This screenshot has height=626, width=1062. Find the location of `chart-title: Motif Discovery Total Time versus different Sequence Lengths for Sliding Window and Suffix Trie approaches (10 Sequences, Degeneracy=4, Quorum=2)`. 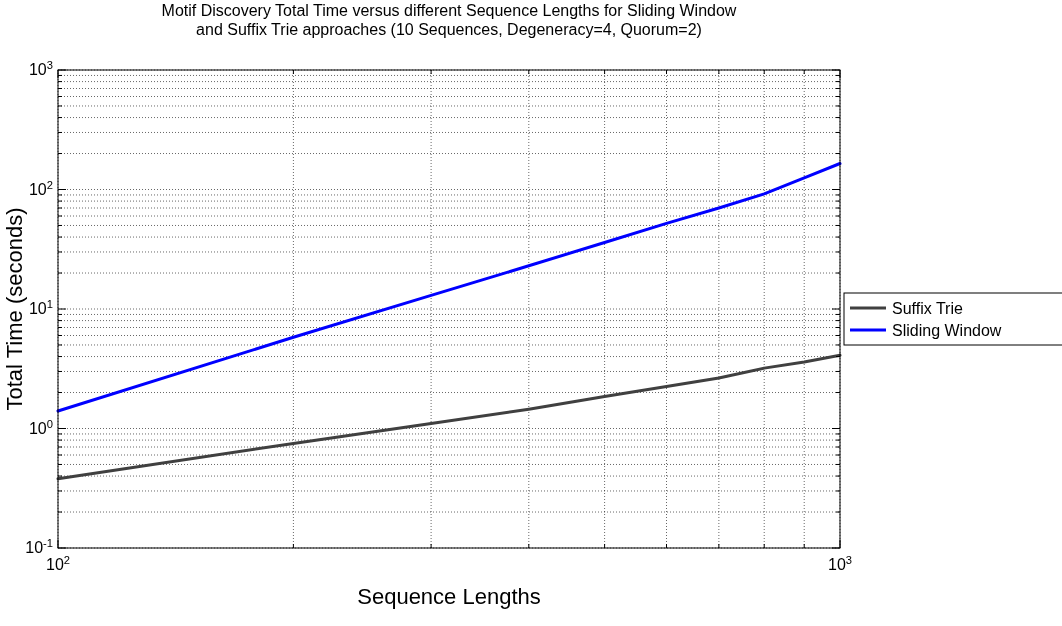

chart-title: Motif Discovery Total Time versus different Sequence Lengths for Sliding Window and Suffix Trie approaches (10 Sequences, Degeneracy=4, Quorum=2) is located at coordinates (449, 20).